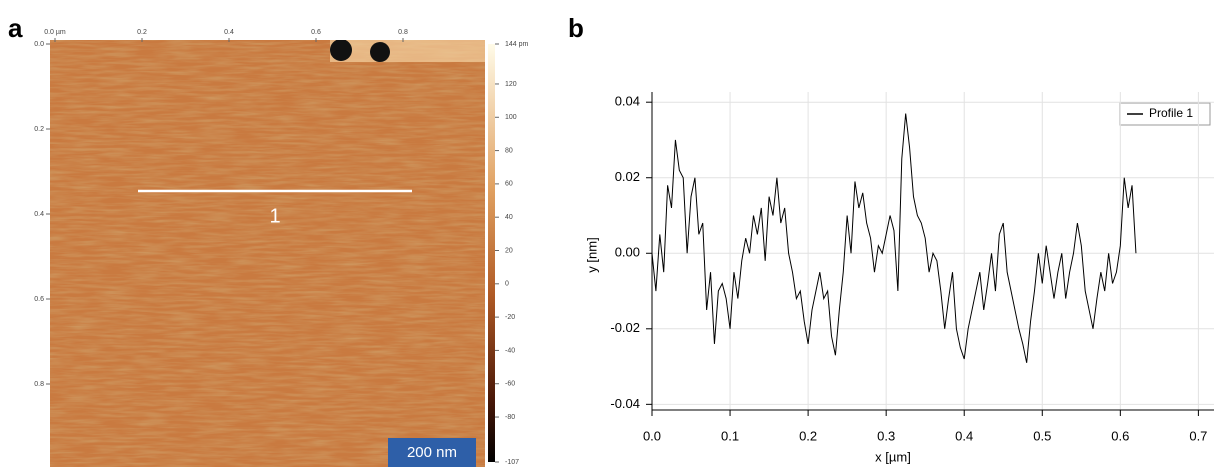  Describe the element at coordinates (886, 435) in the screenshot. I see `x-tick-label: 0.3` at that location.